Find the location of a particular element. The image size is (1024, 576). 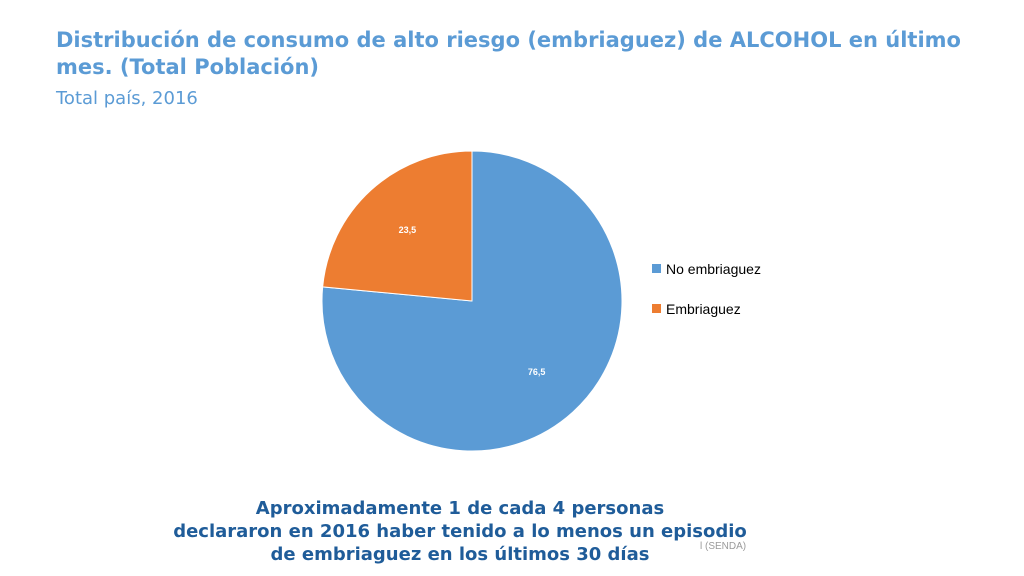

footer-line-1: Aproximadamente 1 de cada 4 personas is located at coordinates (460, 508).